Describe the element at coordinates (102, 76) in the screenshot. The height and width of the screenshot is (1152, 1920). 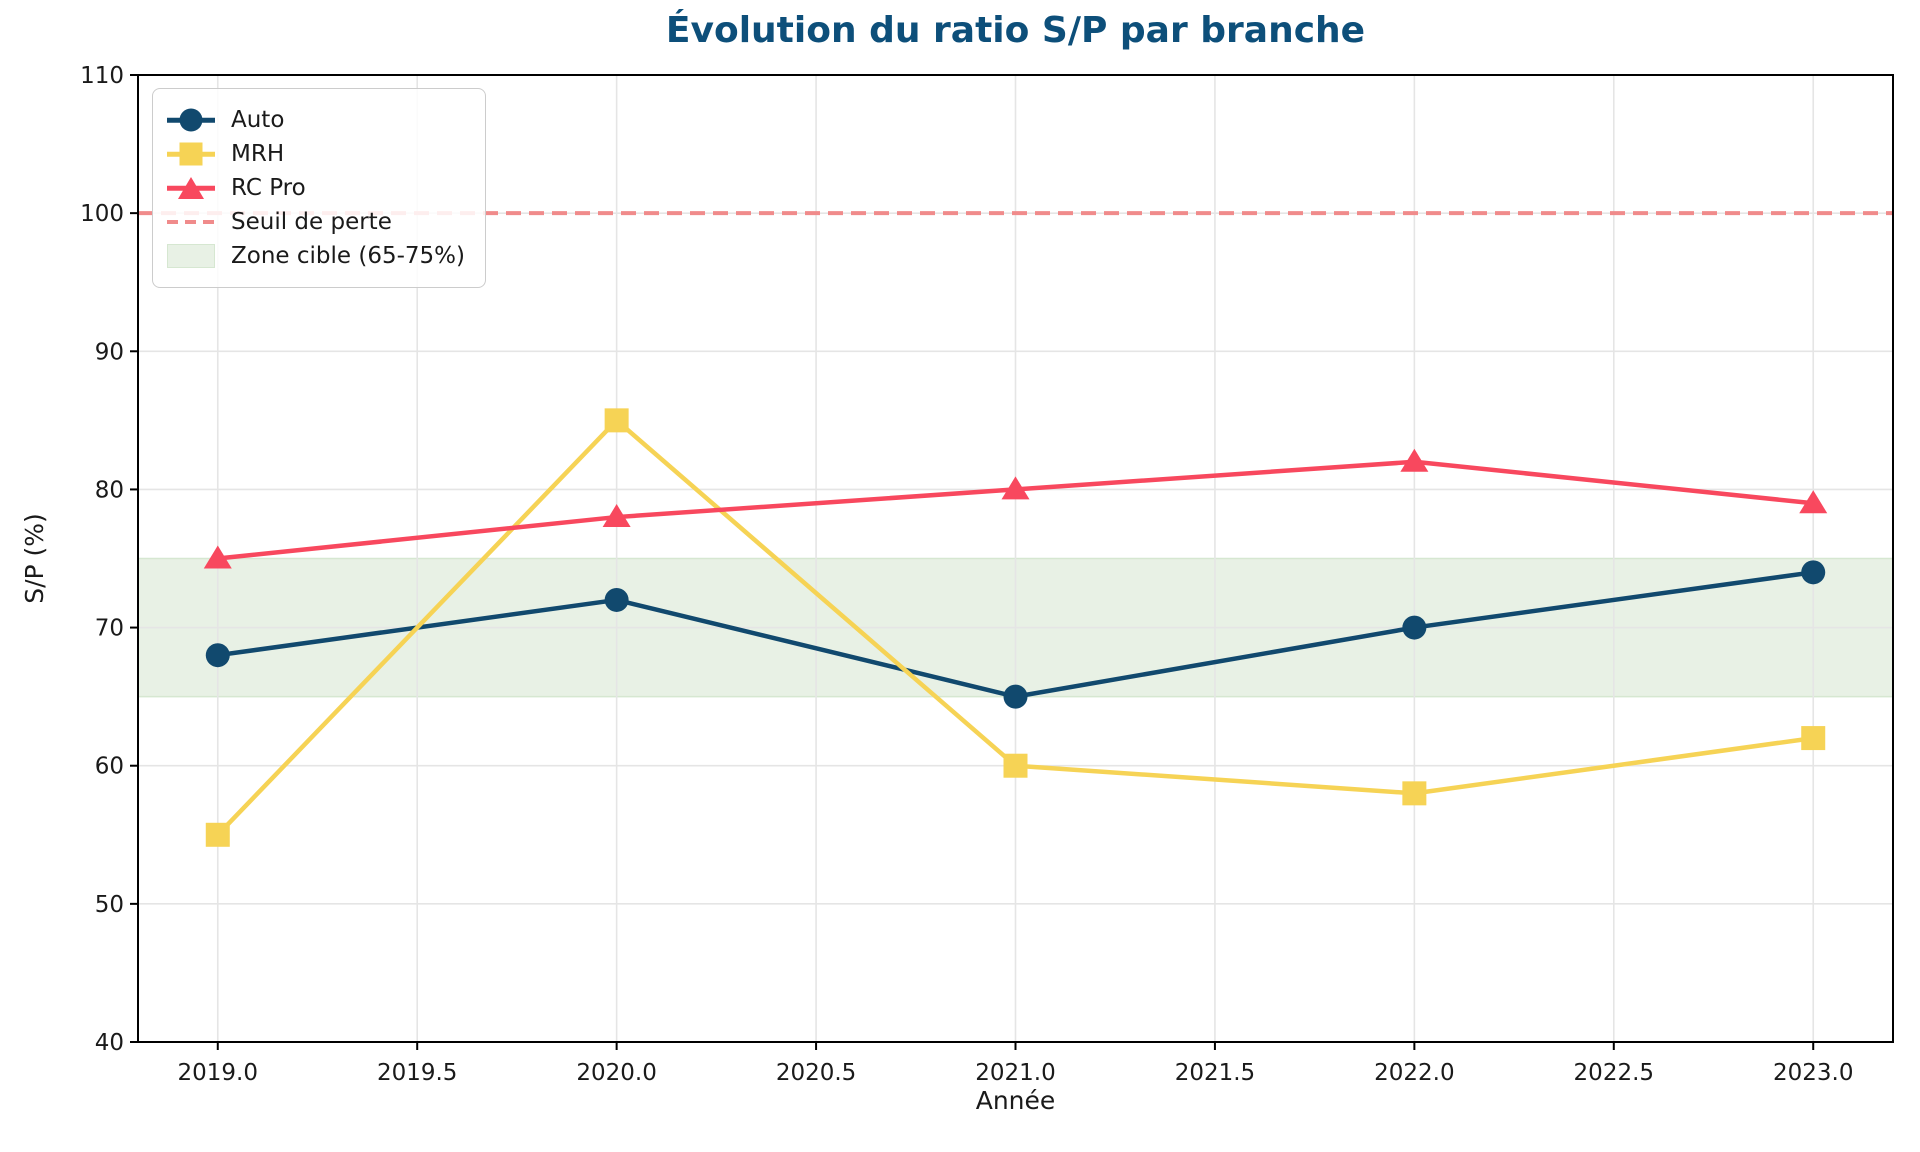
I see `y-tick-label: 110` at that location.